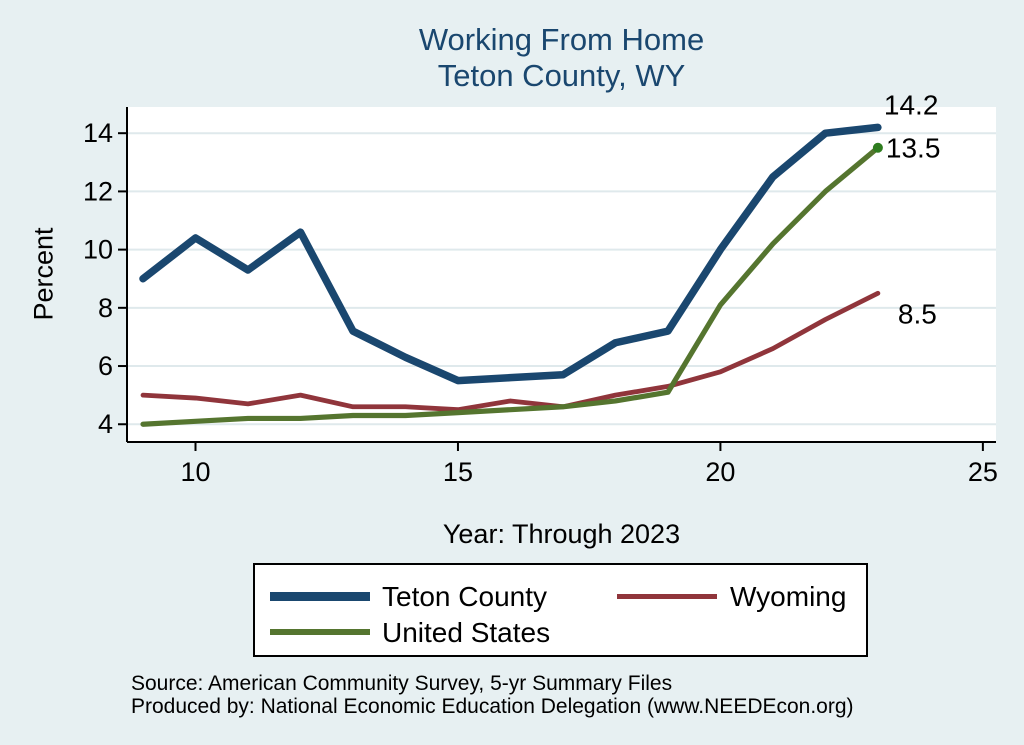  What do you see at coordinates (560, 610) in the screenshot?
I see `legend: Teton County Wyoming United States` at bounding box center [560, 610].